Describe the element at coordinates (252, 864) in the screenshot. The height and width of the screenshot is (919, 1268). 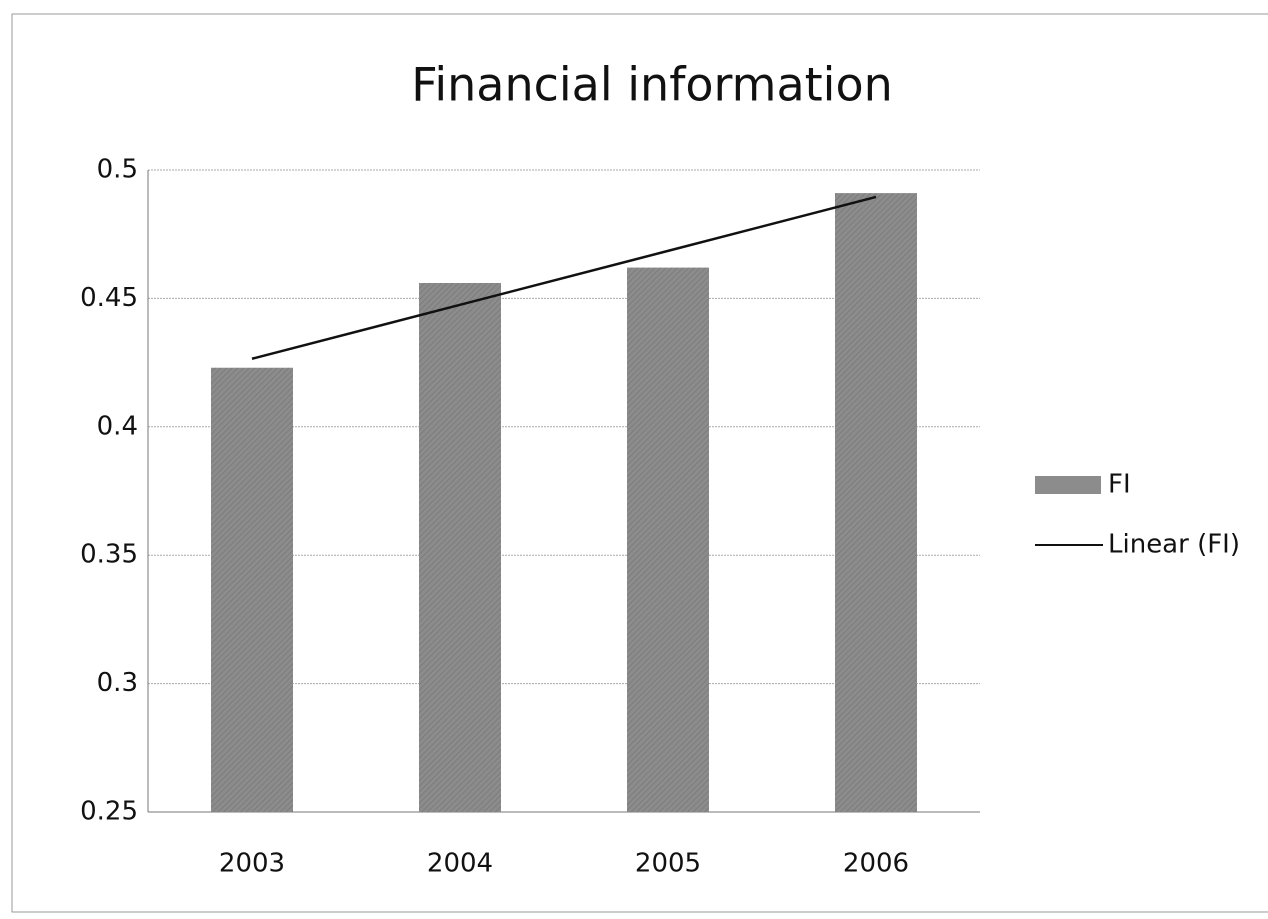
I see `x-tick-label: 2003` at that location.